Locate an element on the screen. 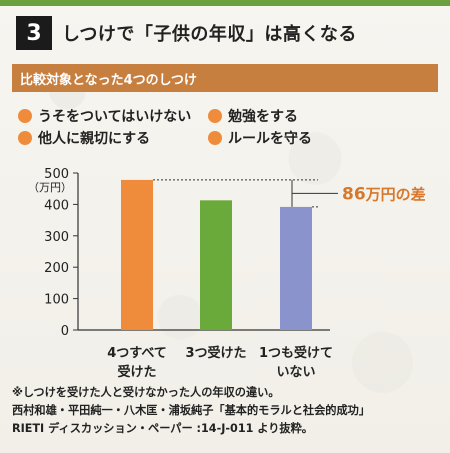  legend-item: うそをついてはいけない is located at coordinates (104, 116).